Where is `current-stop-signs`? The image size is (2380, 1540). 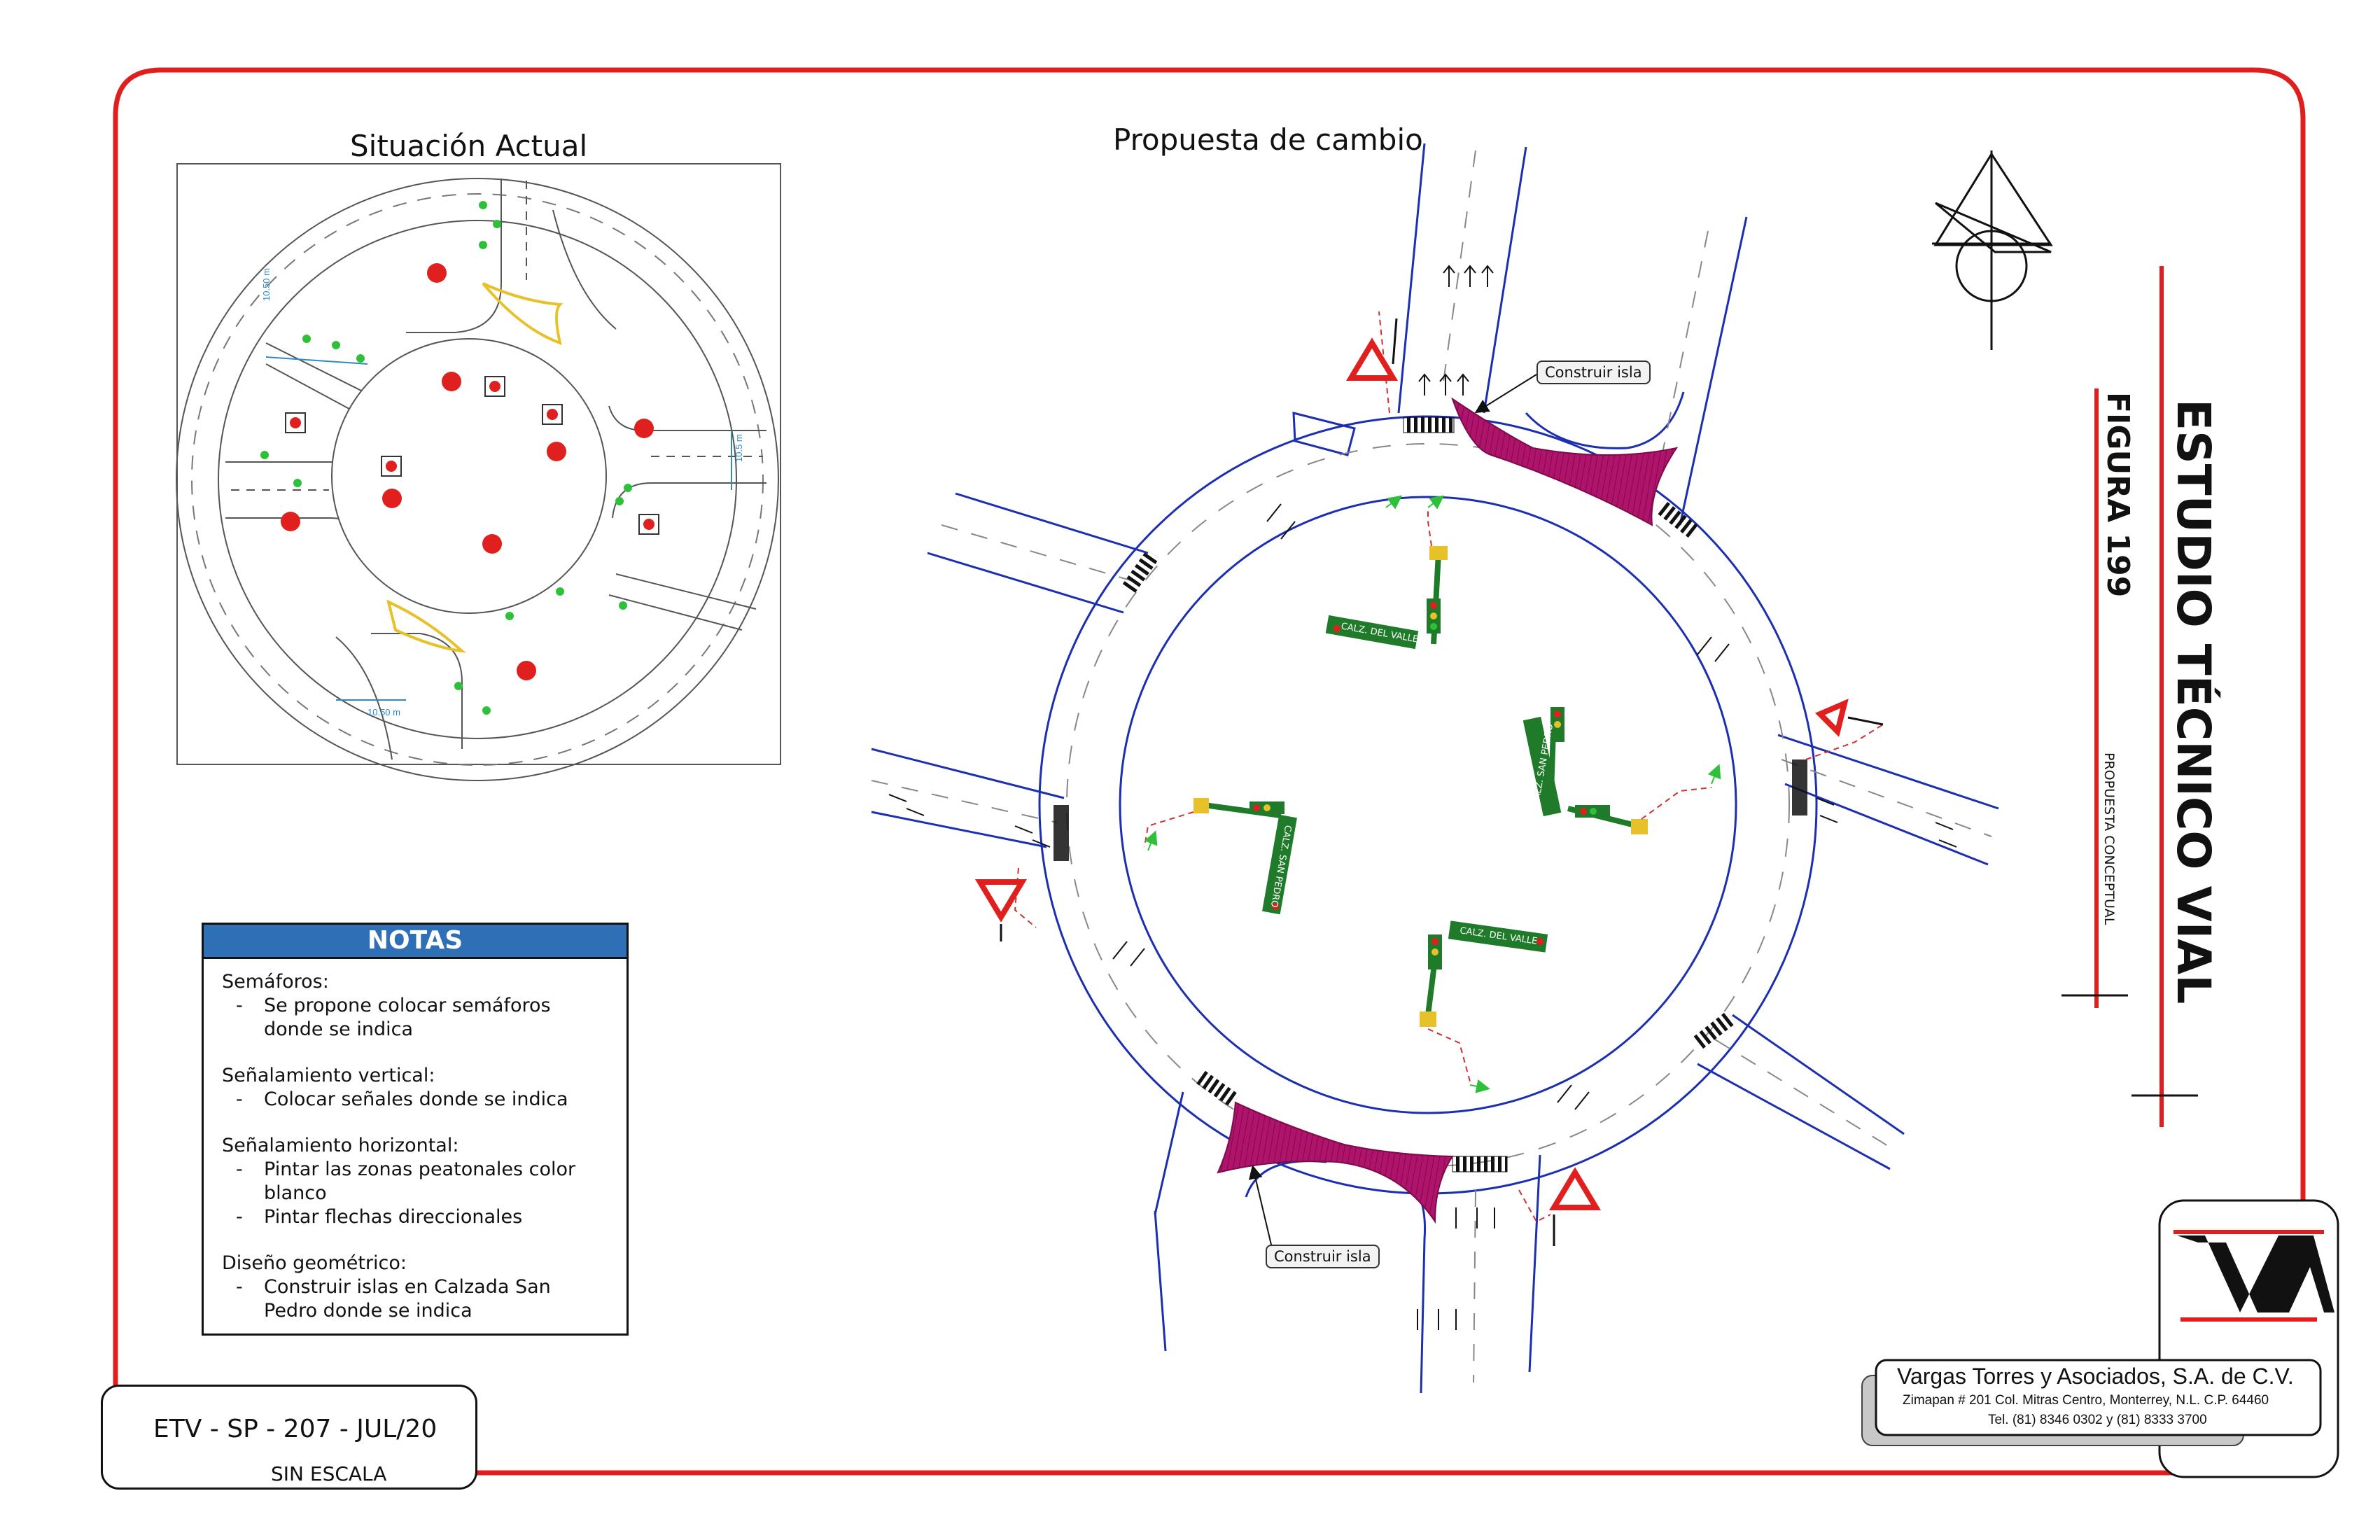 current-stop-signs is located at coordinates (467, 471).